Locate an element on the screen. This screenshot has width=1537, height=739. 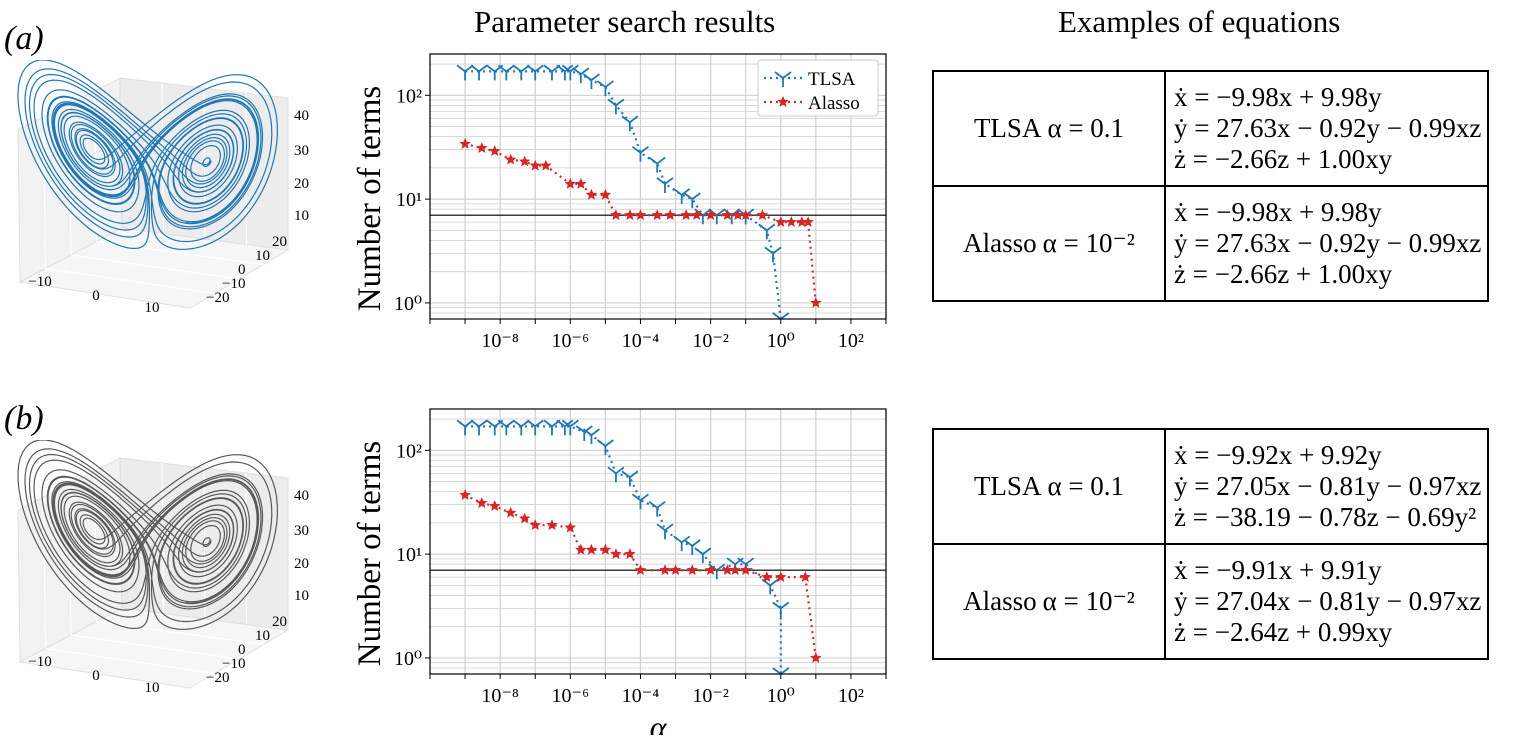
attractor-3d-box is located at coordinates (153, 193).